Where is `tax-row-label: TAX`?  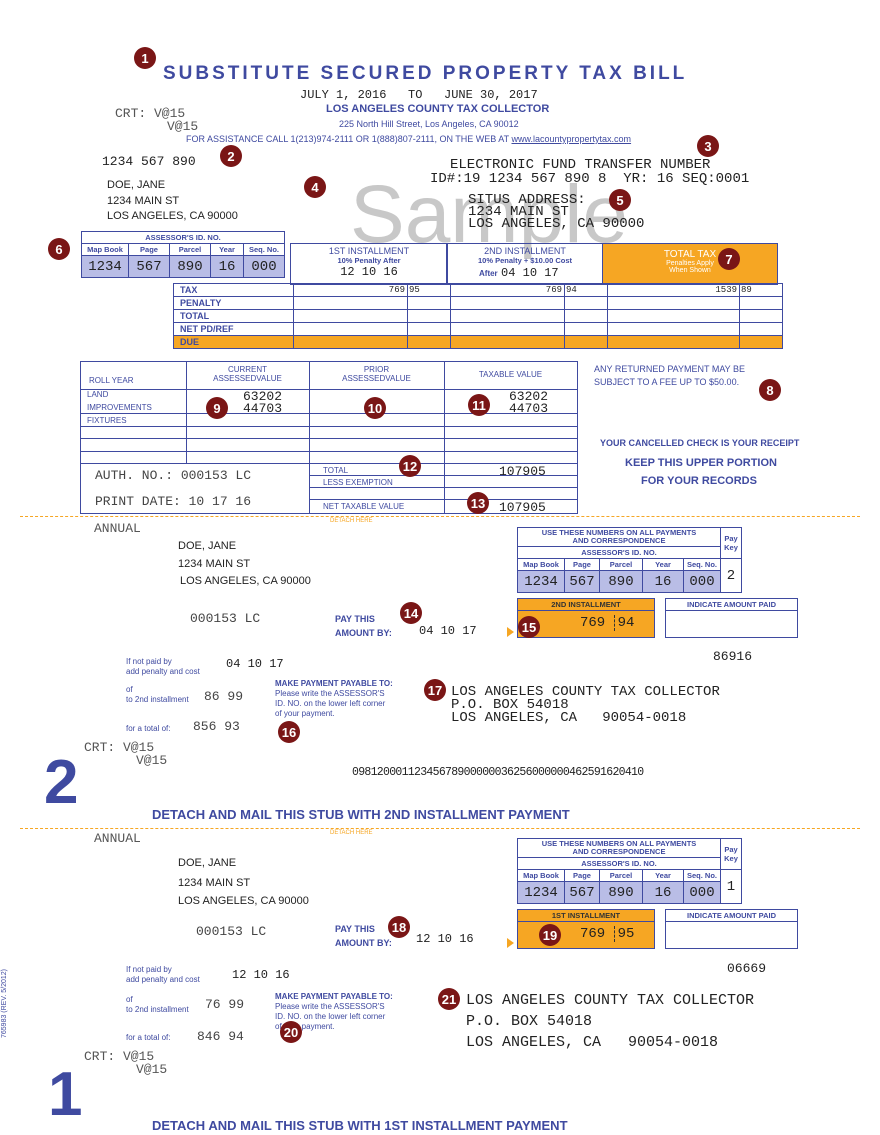
tax-row-label: TAX is located at coordinates (233, 290).